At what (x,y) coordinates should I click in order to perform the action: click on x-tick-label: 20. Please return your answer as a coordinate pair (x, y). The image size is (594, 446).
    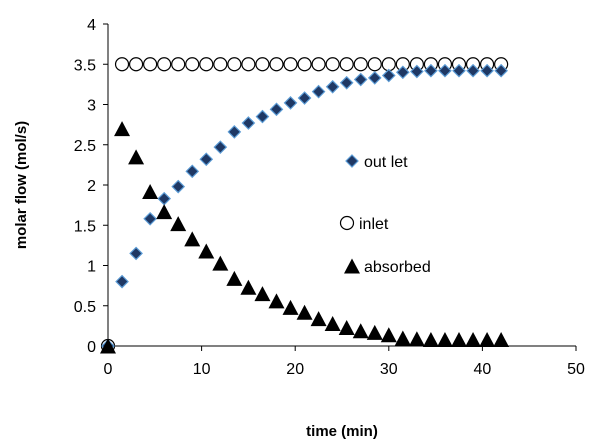
    Looking at the image, I should click on (295, 369).